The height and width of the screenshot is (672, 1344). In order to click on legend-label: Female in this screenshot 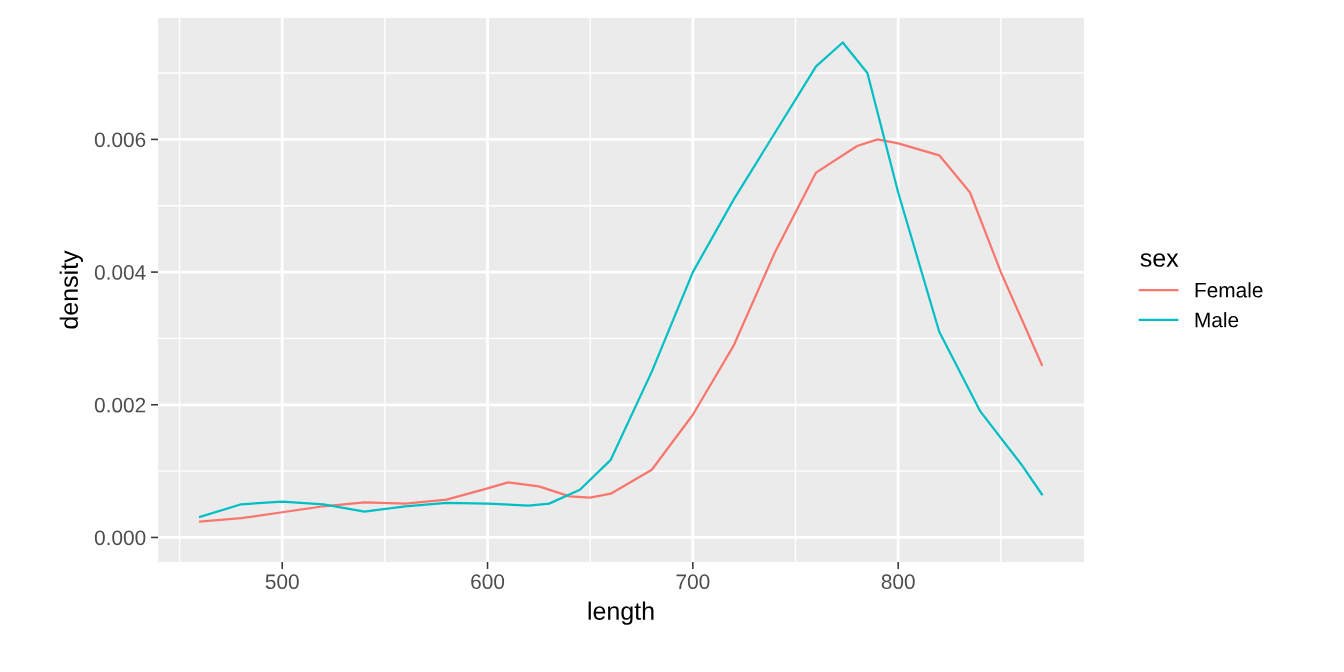, I will do `click(1229, 290)`.